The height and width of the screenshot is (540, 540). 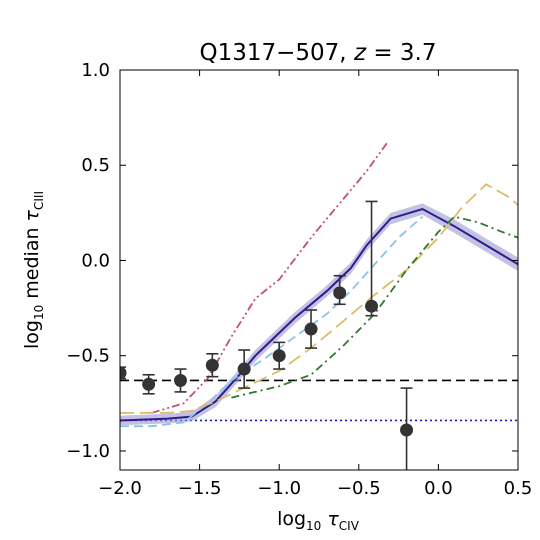 I want to click on y-axis-label: log10 median τCIII, so click(x=33, y=270).